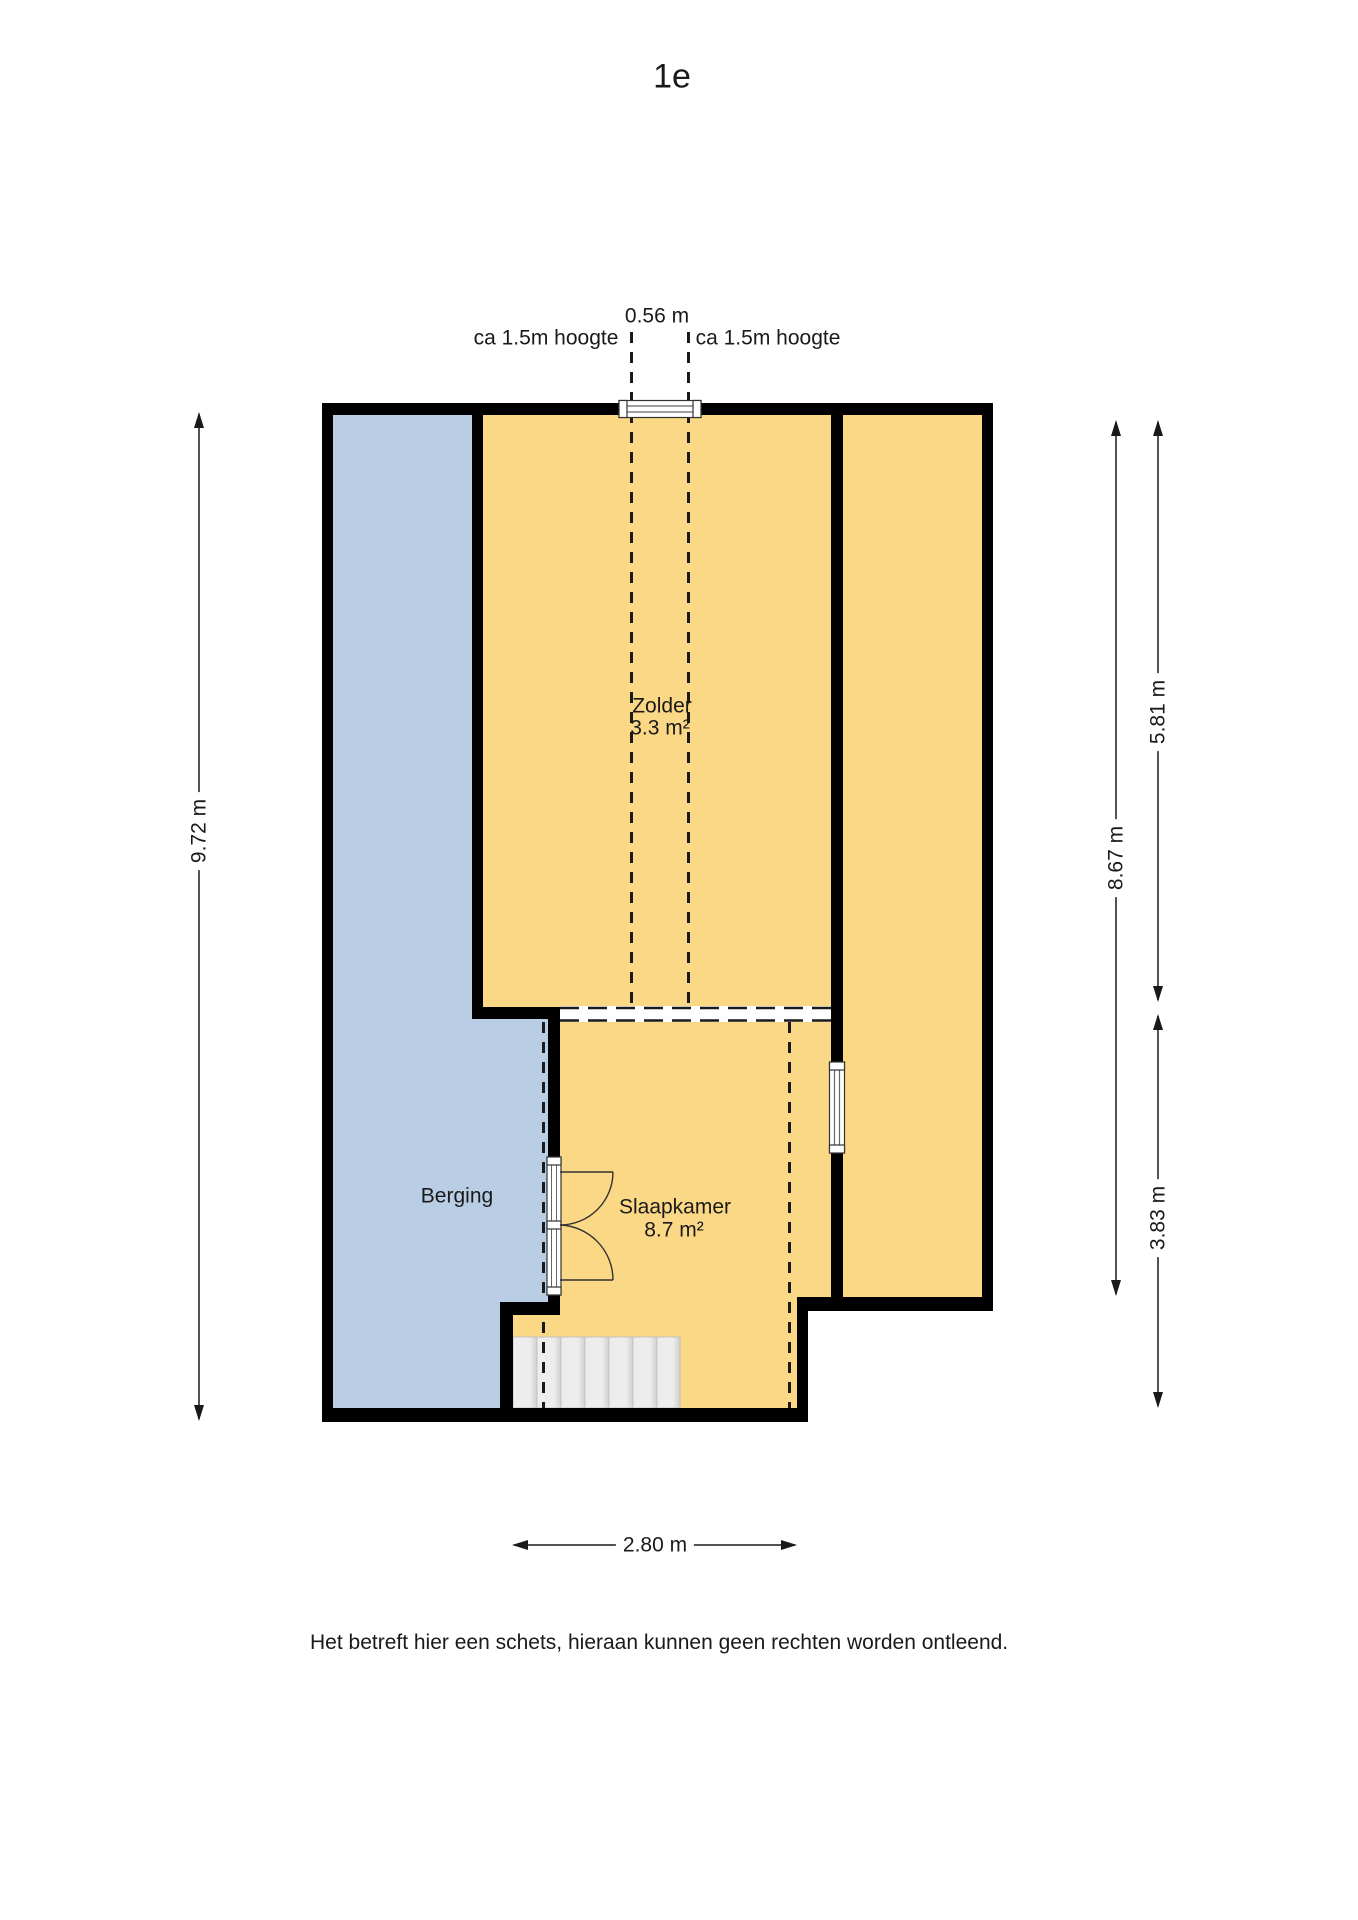 This screenshot has width=1358, height=1920. Describe the element at coordinates (987, 856) in the screenshot. I see `wall-right-outer` at that location.